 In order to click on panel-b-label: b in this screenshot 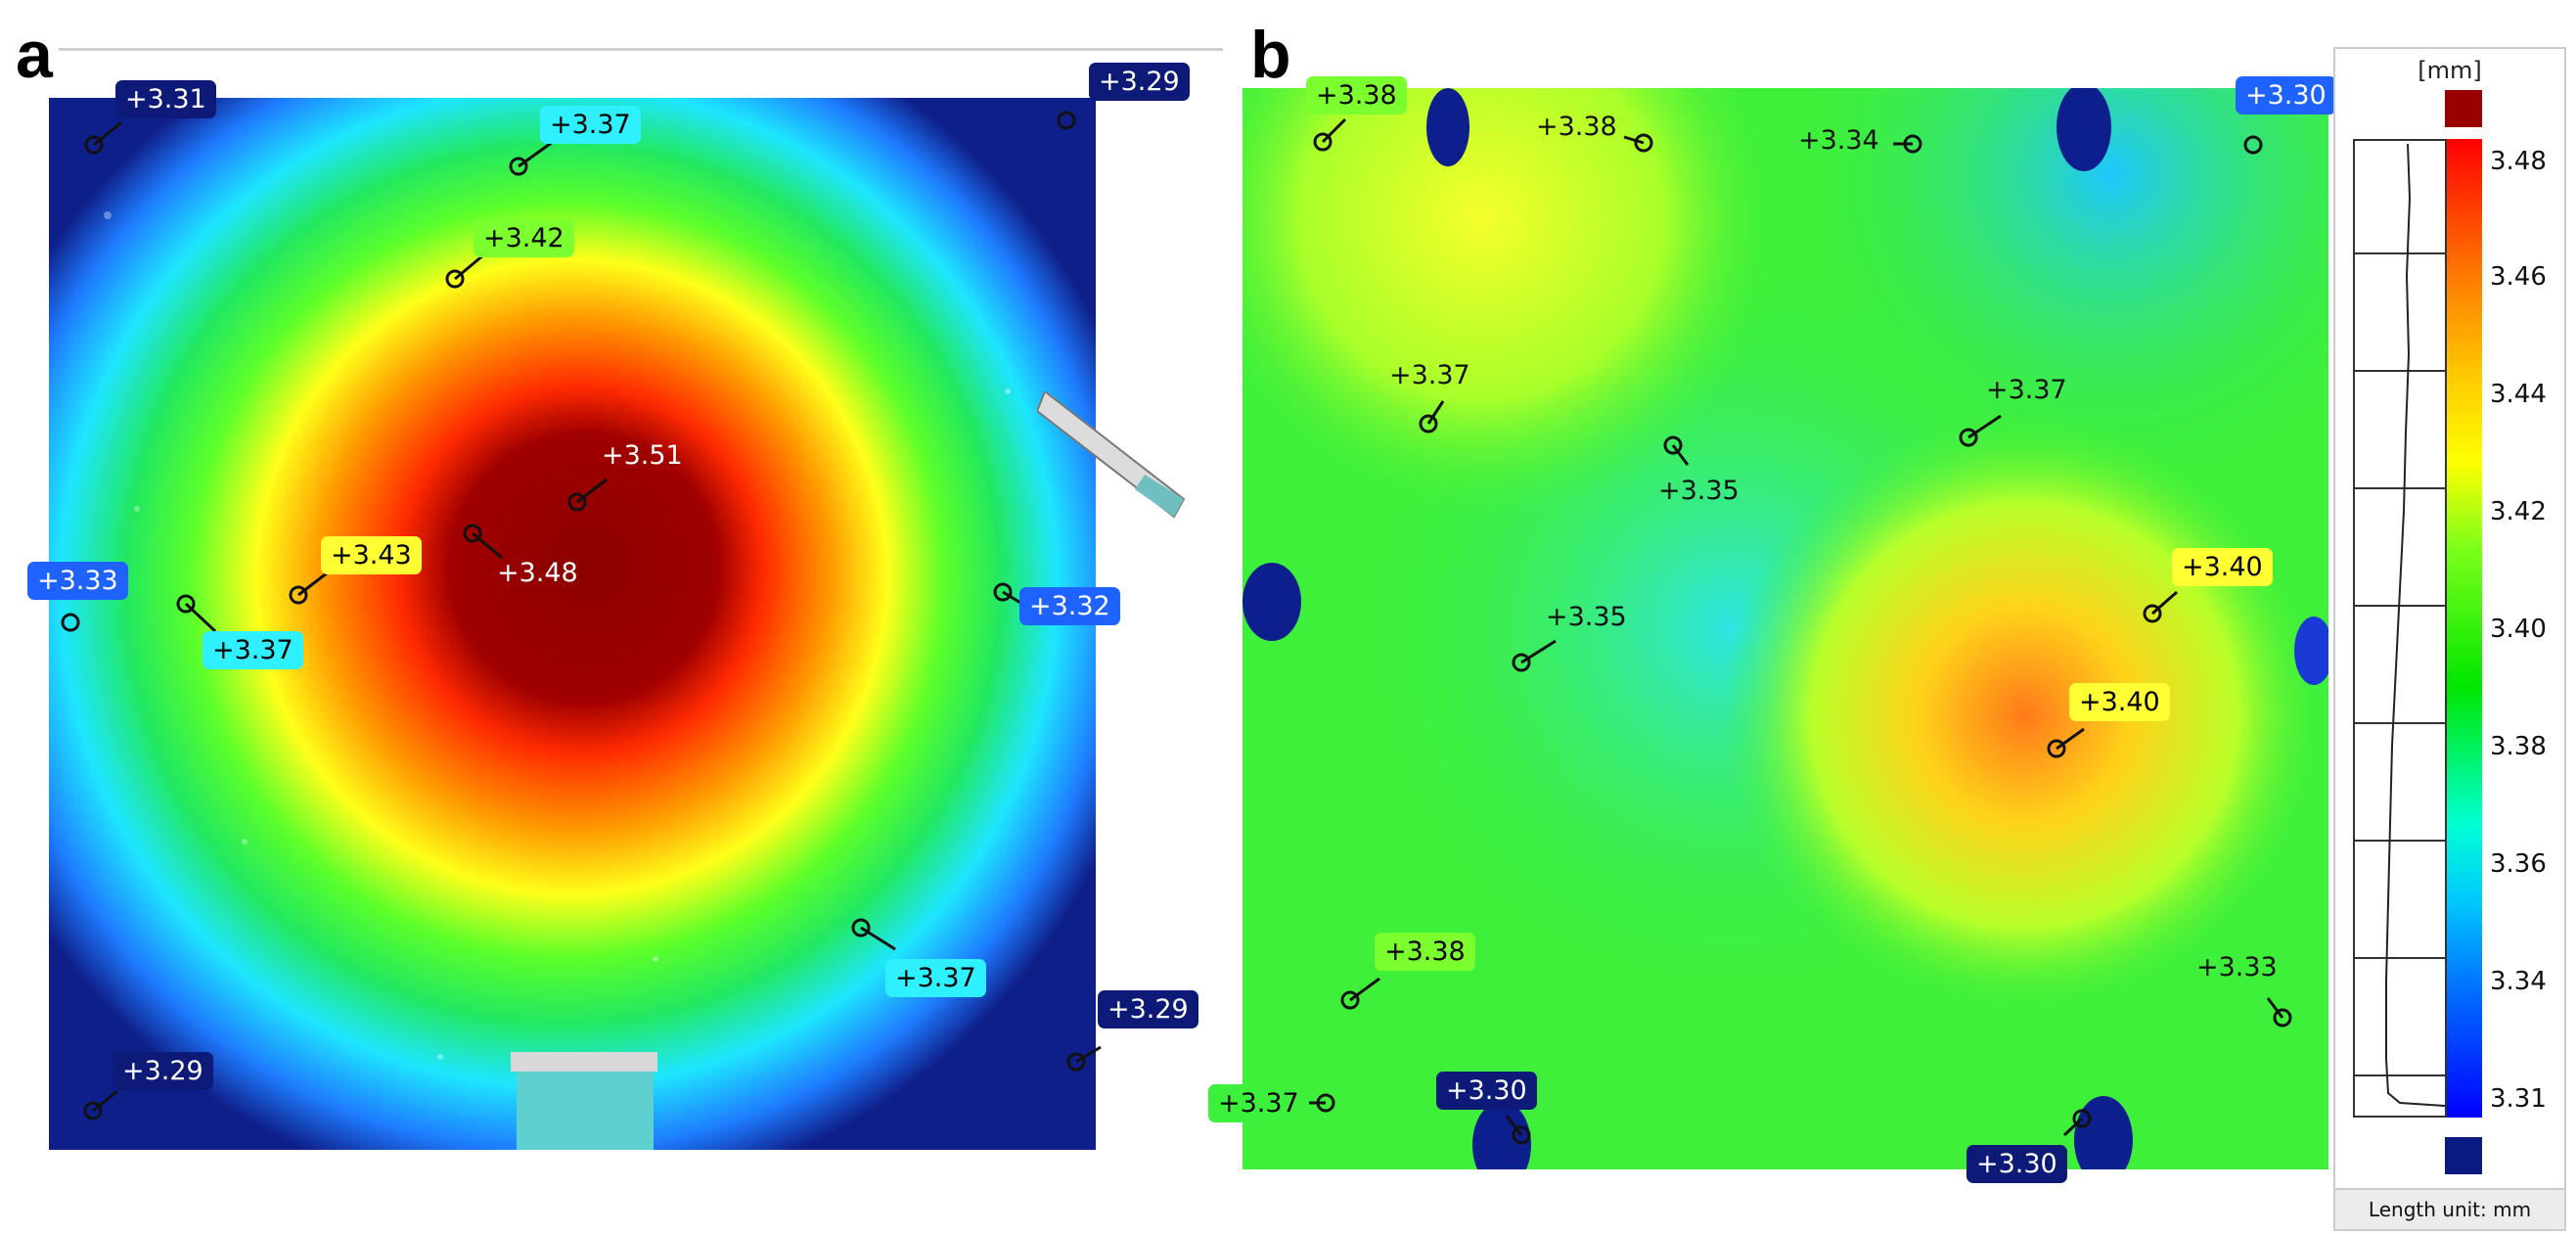, I will do `click(1270, 55)`.